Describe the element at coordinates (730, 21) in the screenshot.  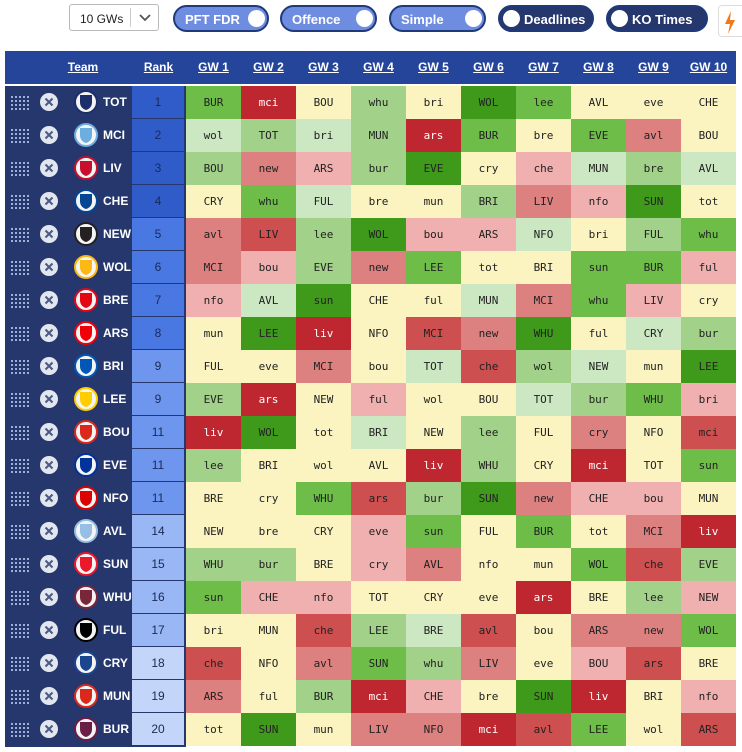
I see `lightning-icon-button` at that location.